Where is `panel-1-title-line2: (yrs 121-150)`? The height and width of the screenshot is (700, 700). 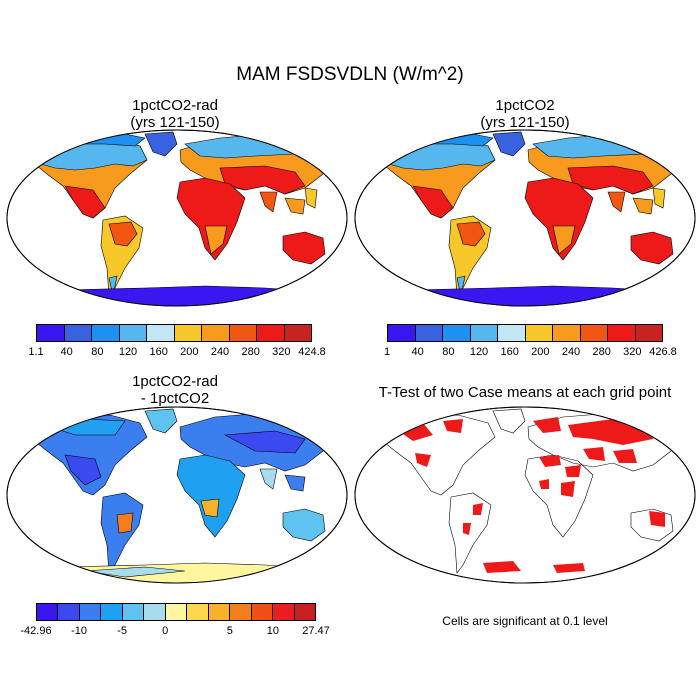
panel-1-title-line2: (yrs 121-150) is located at coordinates (175, 122).